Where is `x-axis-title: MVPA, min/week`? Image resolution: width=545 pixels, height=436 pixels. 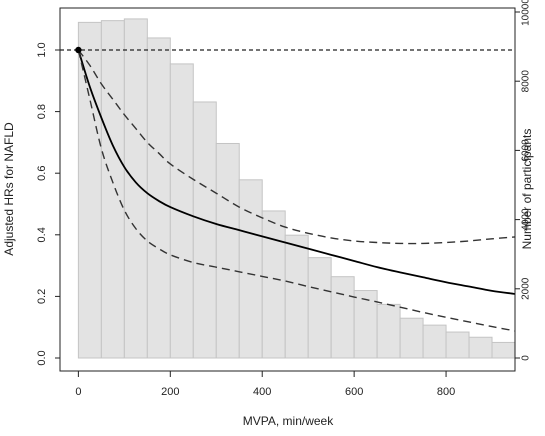
x-axis-title: MVPA, min/week is located at coordinates (288, 421).